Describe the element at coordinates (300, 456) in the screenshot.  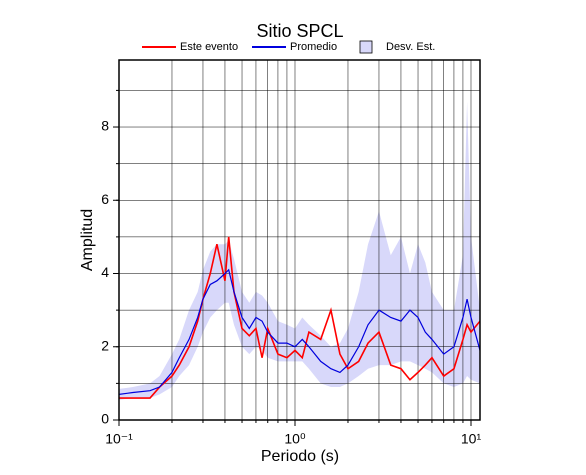
I see `x-axis-label: Periodo (s)` at that location.